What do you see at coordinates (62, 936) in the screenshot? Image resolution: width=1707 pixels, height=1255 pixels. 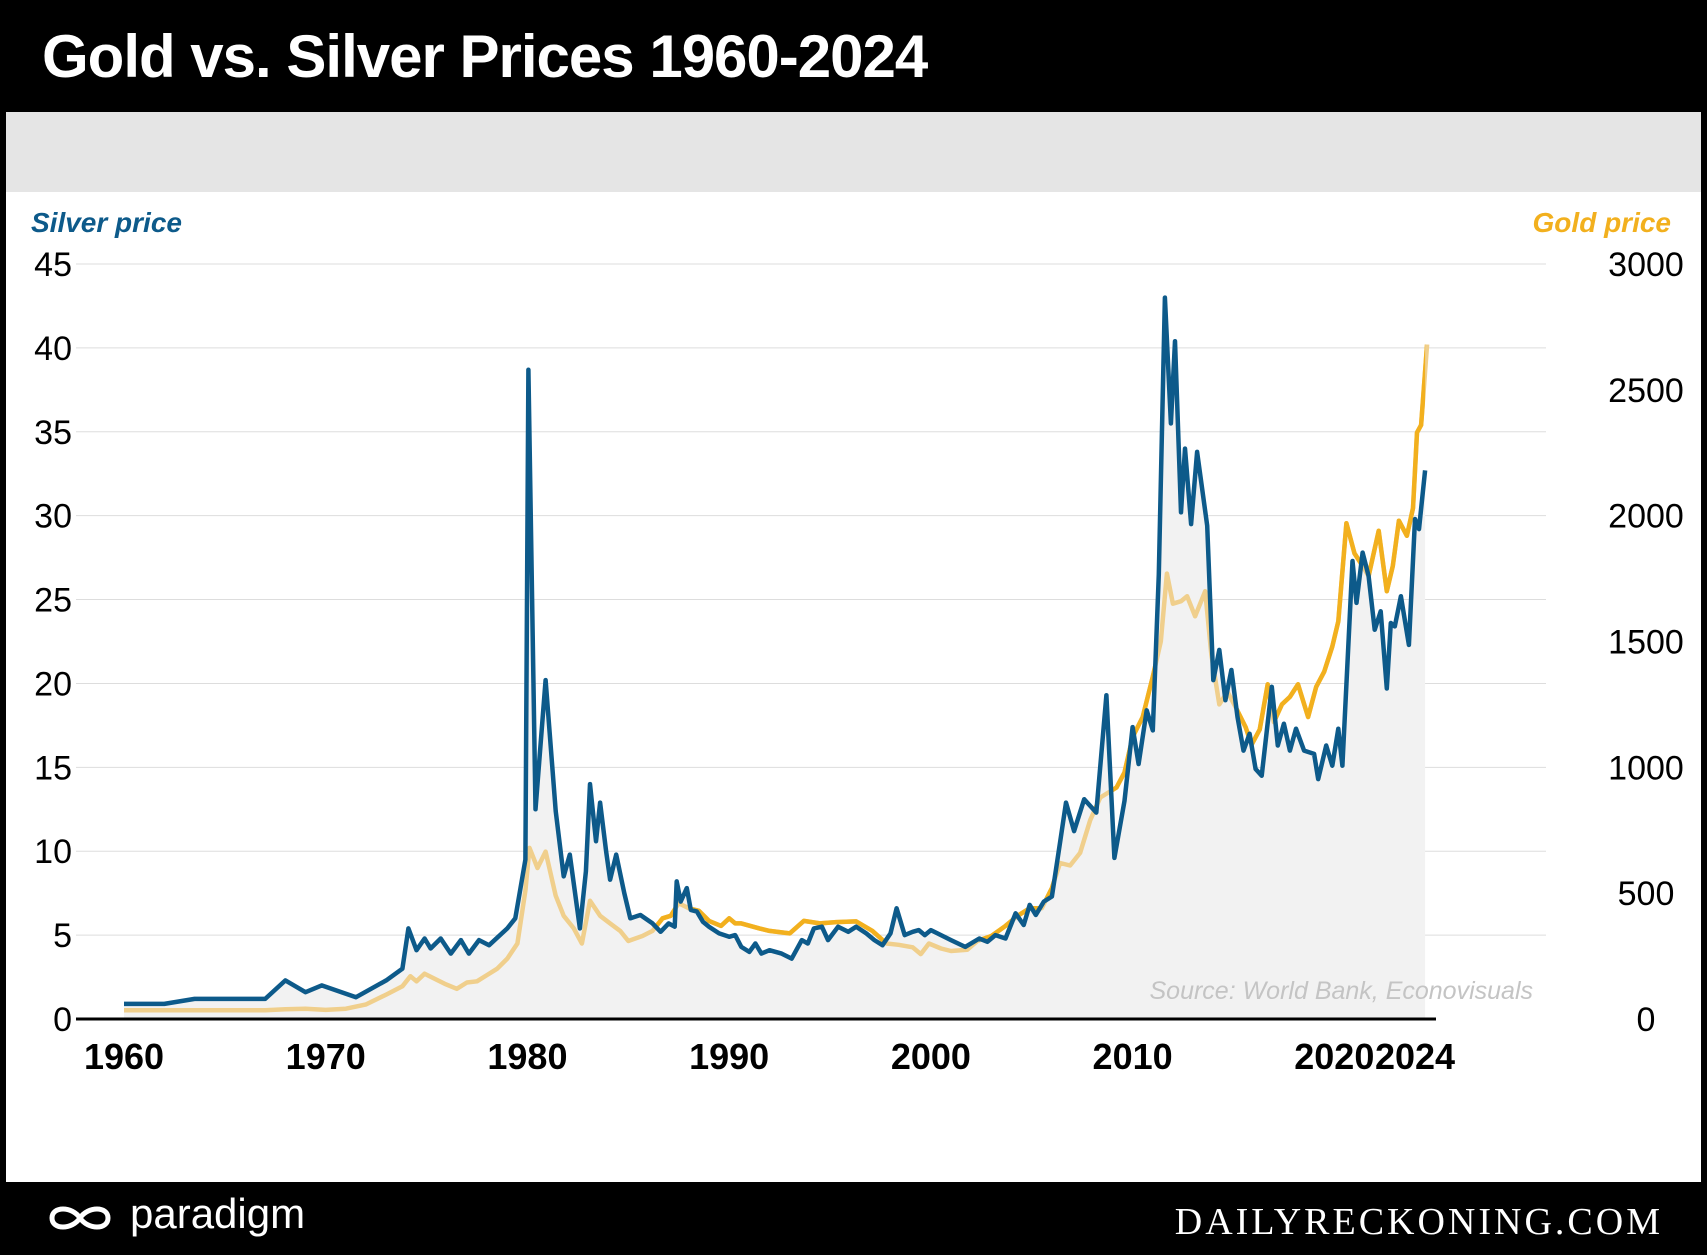 I see `left-tick-label: 5` at bounding box center [62, 936].